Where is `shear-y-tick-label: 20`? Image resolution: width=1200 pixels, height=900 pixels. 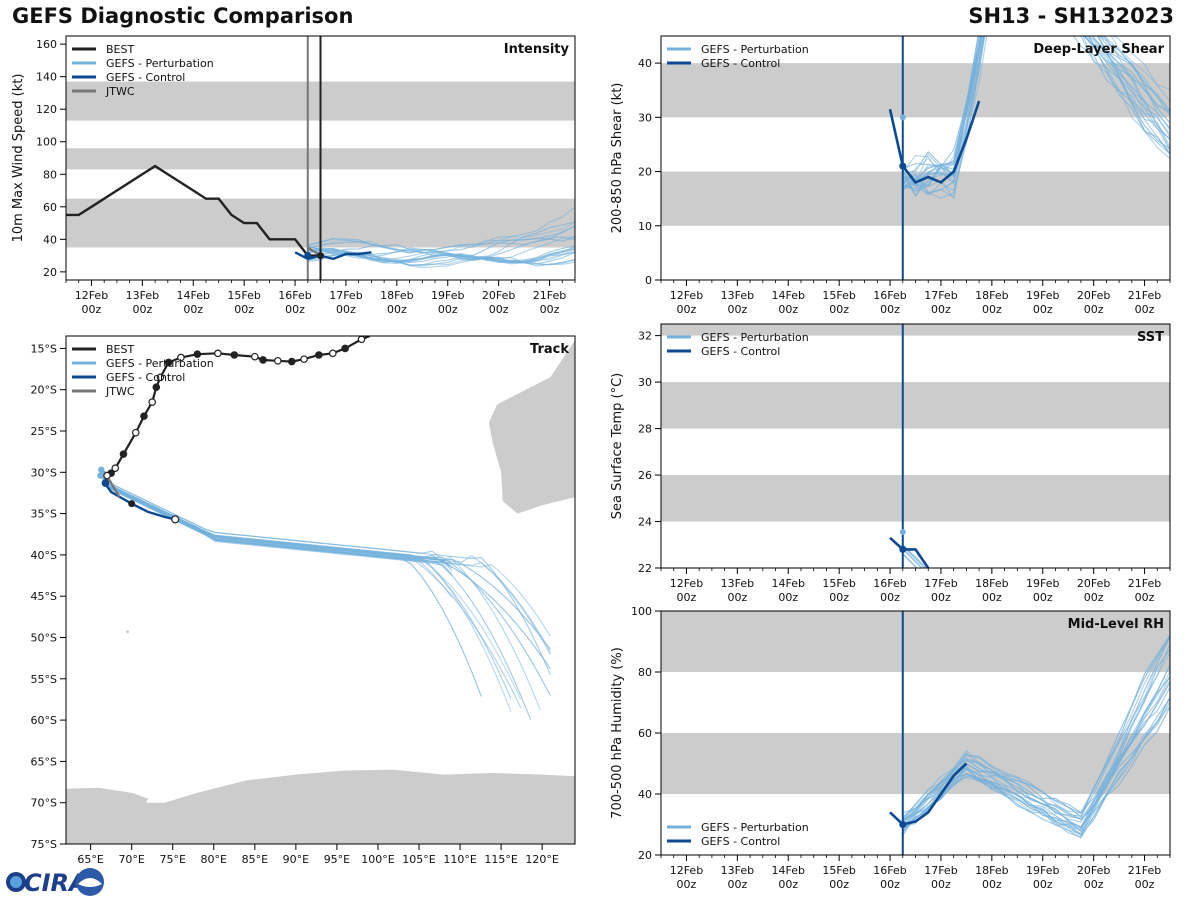
shear-y-tick-label: 20 is located at coordinates (645, 172).